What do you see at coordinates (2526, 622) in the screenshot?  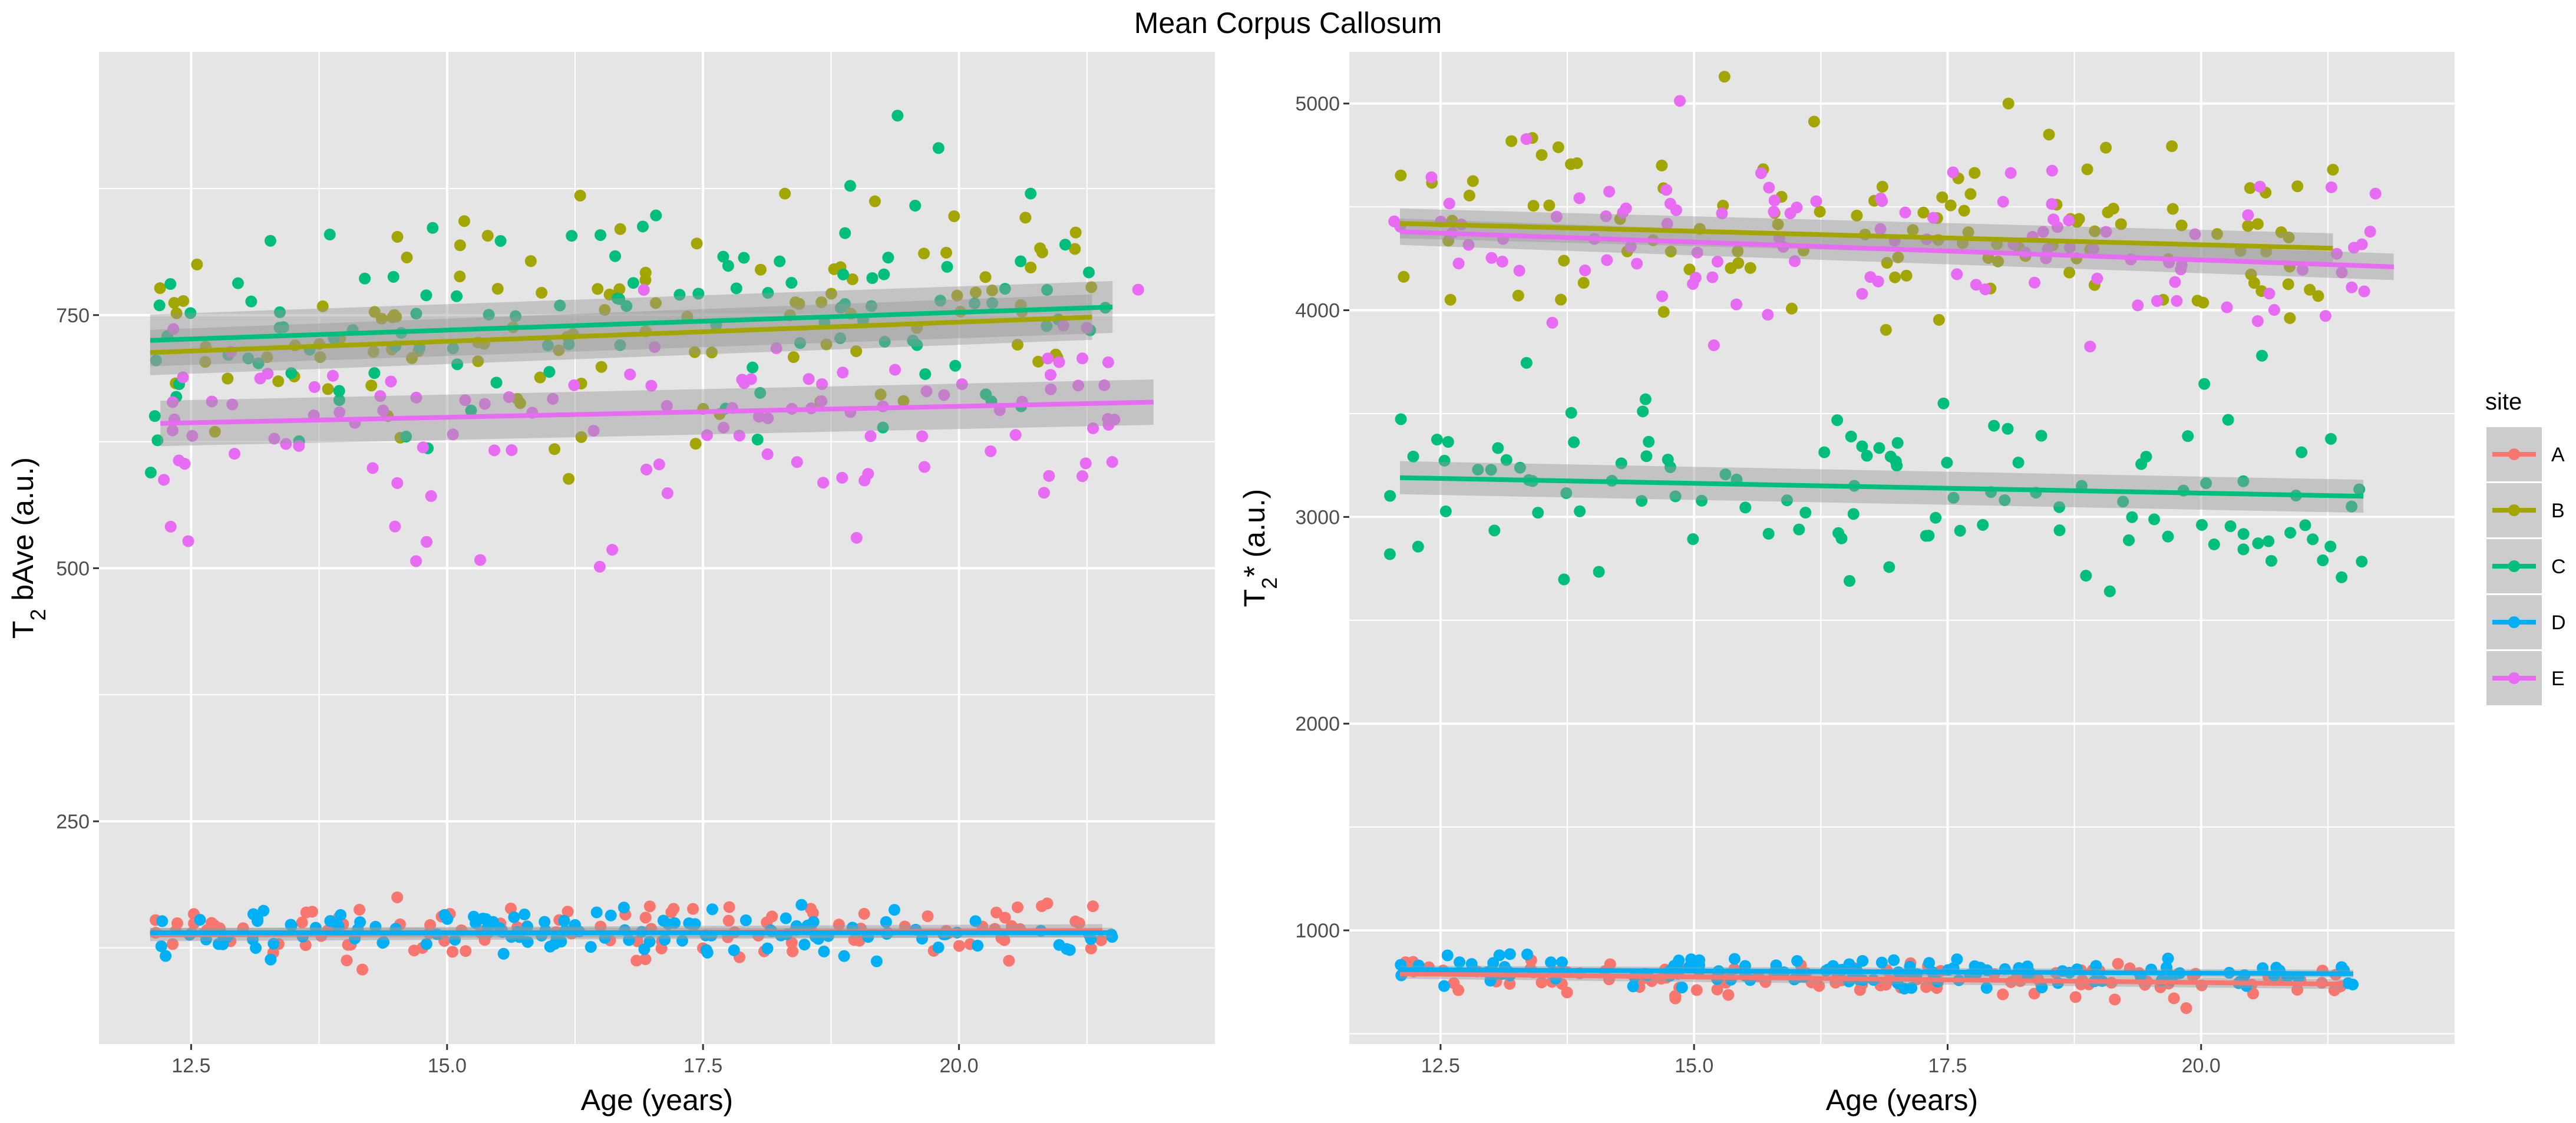 I see `legend-item-D: D` at bounding box center [2526, 622].